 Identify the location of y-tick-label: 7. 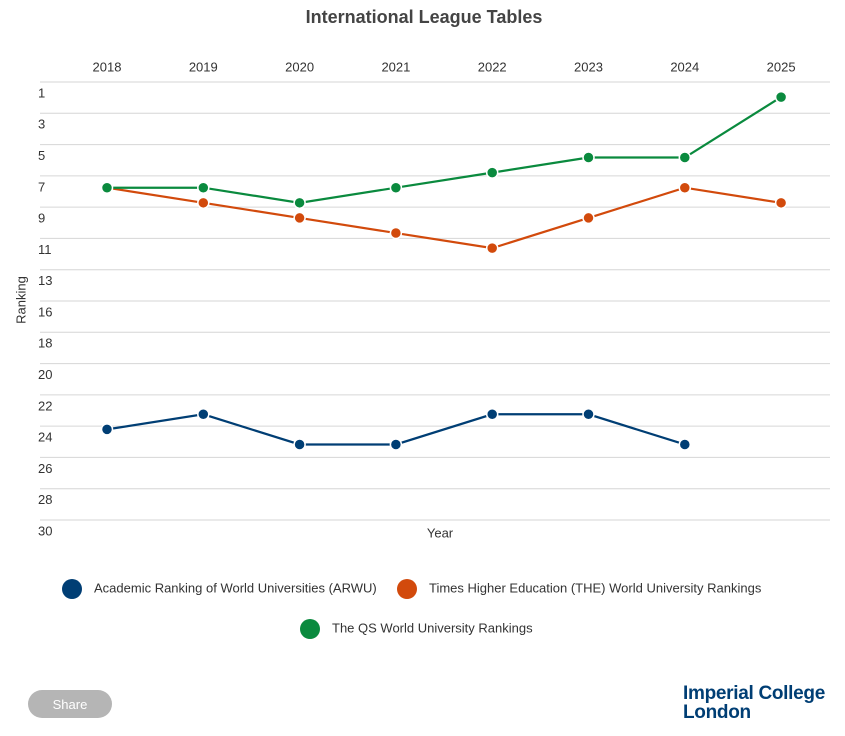
(41, 186).